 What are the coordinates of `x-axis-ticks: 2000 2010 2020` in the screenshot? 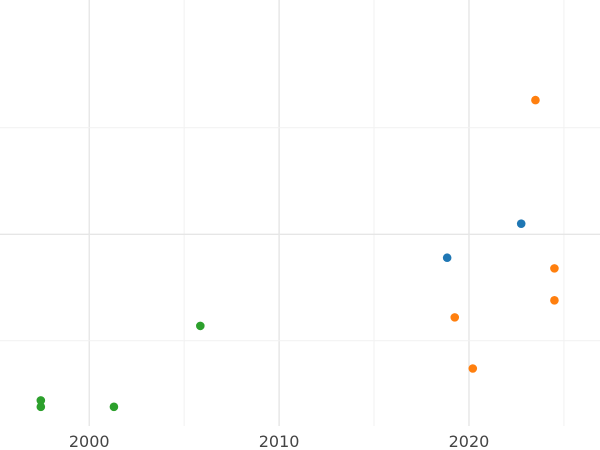 It's located at (279, 441).